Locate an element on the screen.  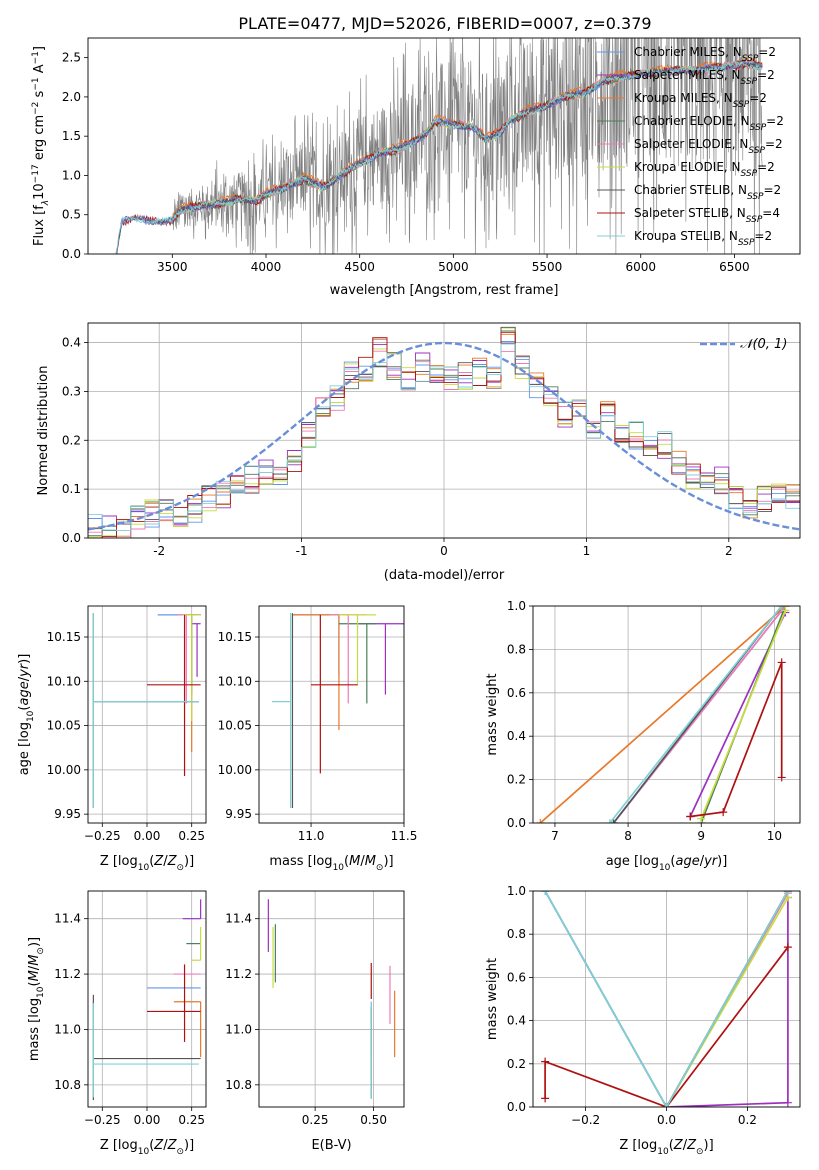
label-part: yr is located at coordinates (24, 670).